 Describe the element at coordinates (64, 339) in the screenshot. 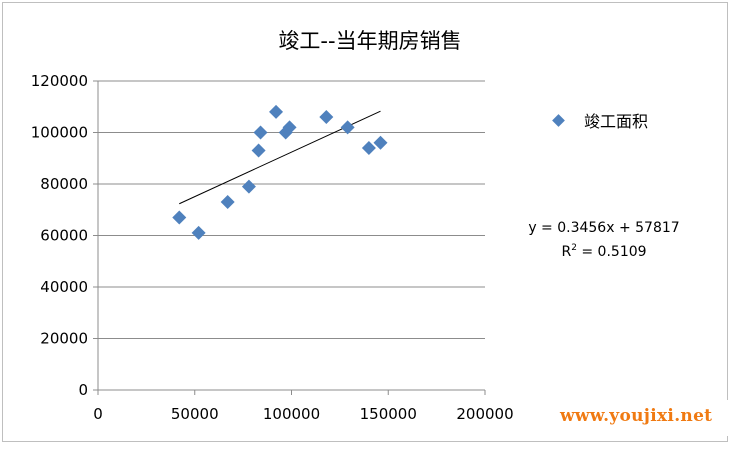

I see `y-tick-label: 20000` at that location.